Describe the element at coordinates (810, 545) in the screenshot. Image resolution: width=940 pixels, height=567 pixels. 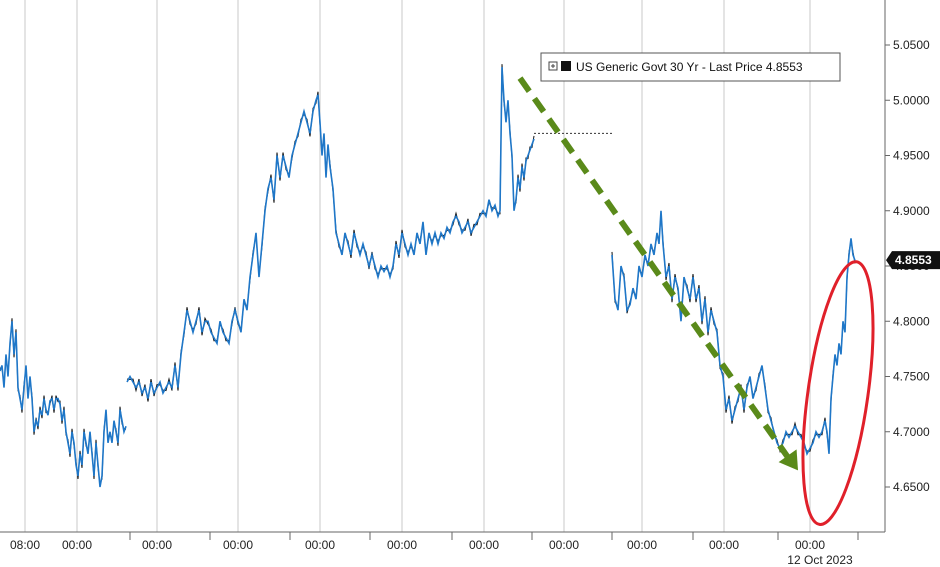
I see `x-tick-label-10: 00:00` at that location.